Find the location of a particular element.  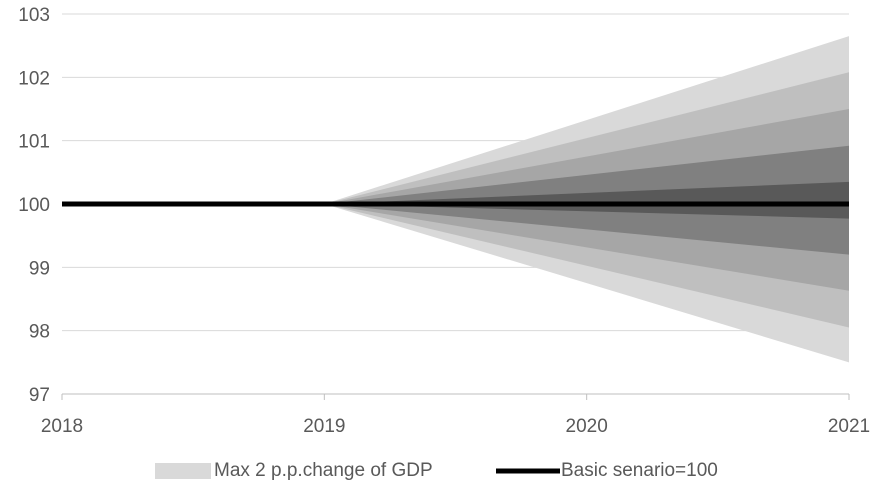

x-tick-label: 2020 is located at coordinates (587, 426).